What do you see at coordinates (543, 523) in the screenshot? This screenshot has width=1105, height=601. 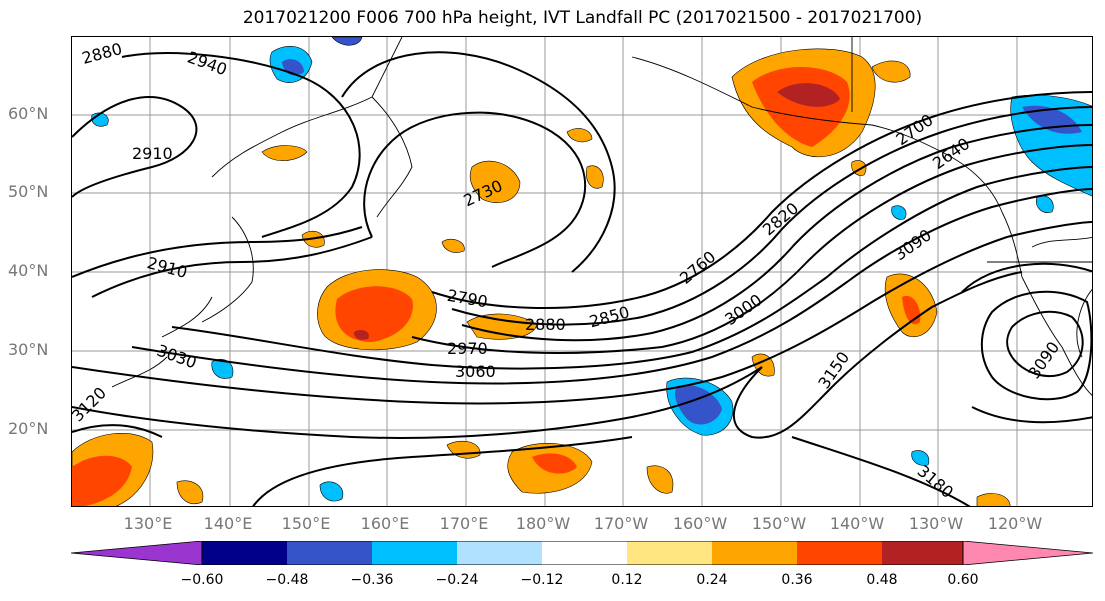 I see `lon-label-180w: 180°W` at bounding box center [543, 523].